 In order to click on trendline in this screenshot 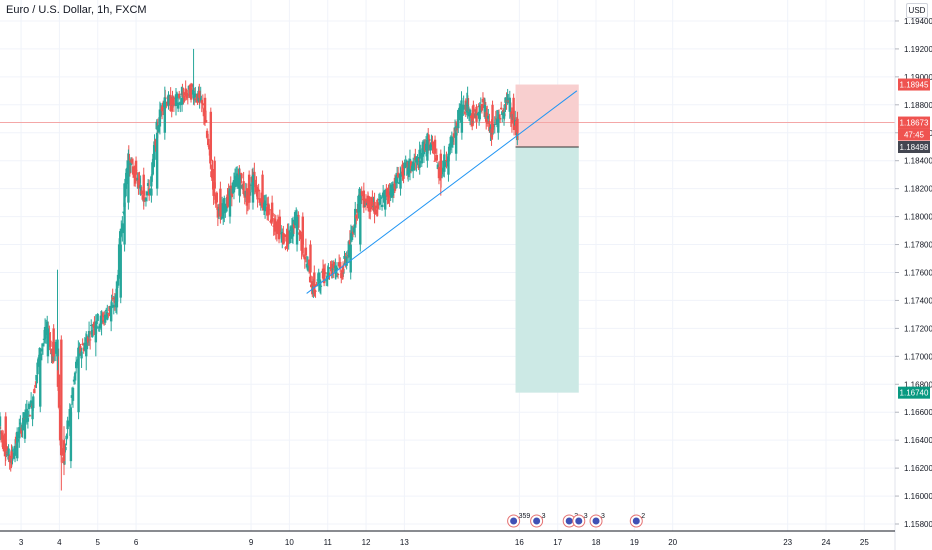, I will do `click(442, 192)`.